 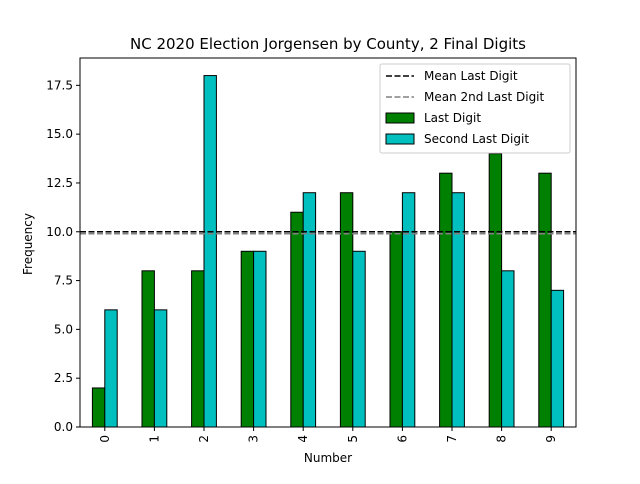 What do you see at coordinates (63, 378) in the screenshot?
I see `y-tick-label: 2.5` at bounding box center [63, 378].